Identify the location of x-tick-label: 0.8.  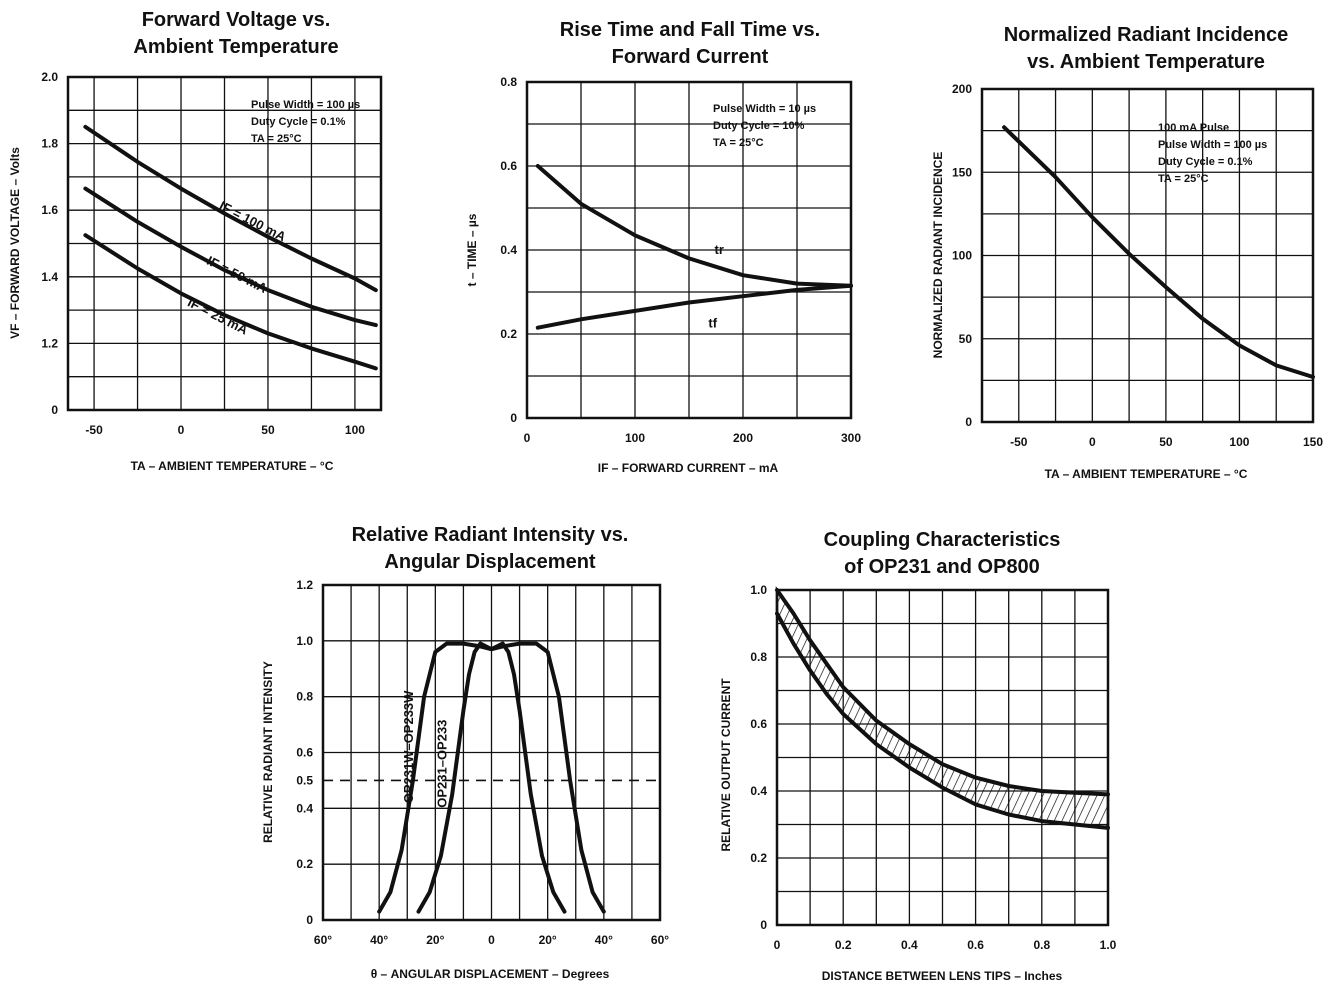
(1041, 945).